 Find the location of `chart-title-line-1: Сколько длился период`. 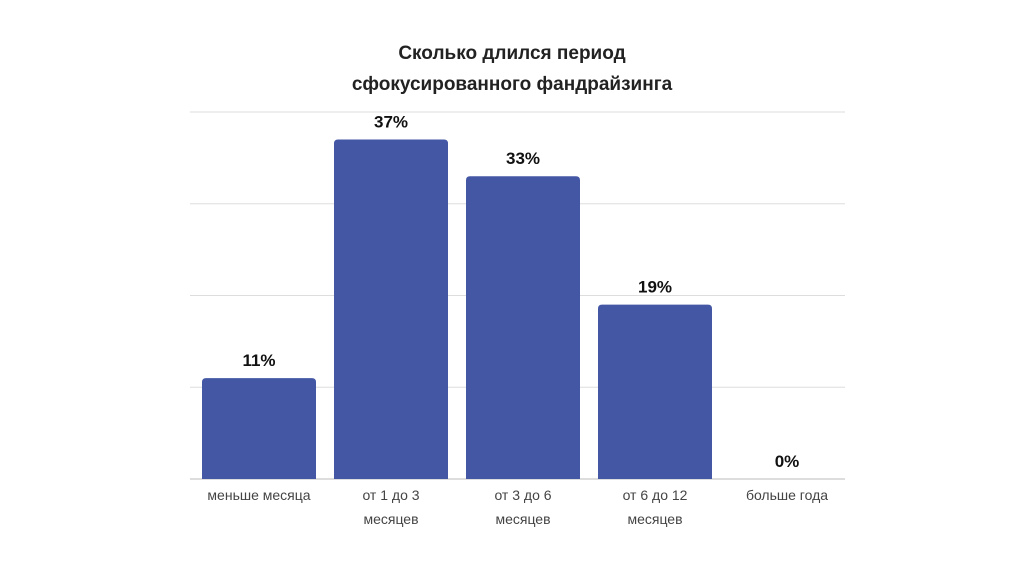

chart-title-line-1: Сколько длился период is located at coordinates (512, 53).